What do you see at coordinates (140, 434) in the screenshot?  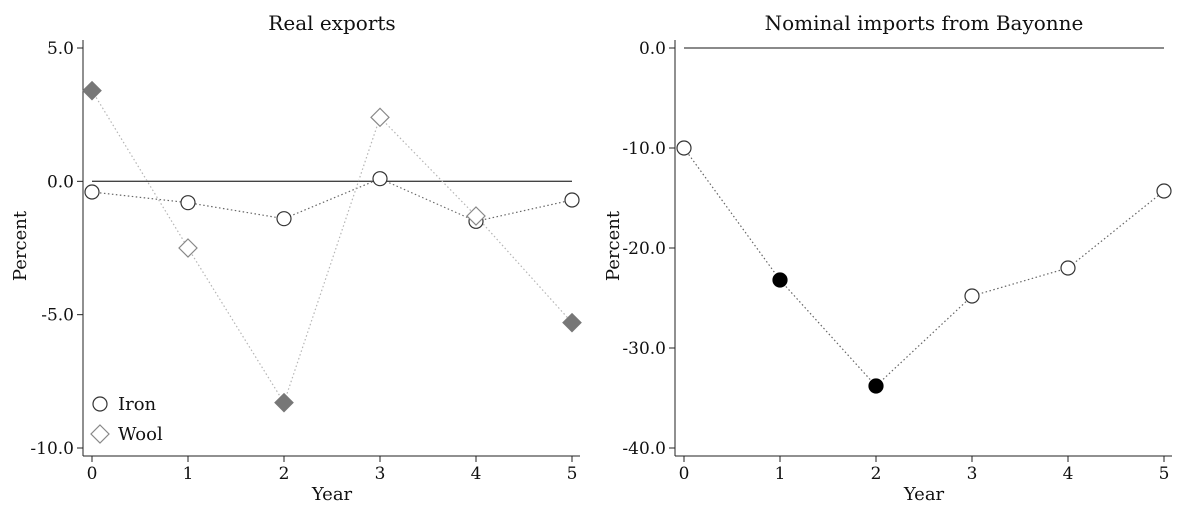 I see `legend-label-wool: Wool` at bounding box center [140, 434].